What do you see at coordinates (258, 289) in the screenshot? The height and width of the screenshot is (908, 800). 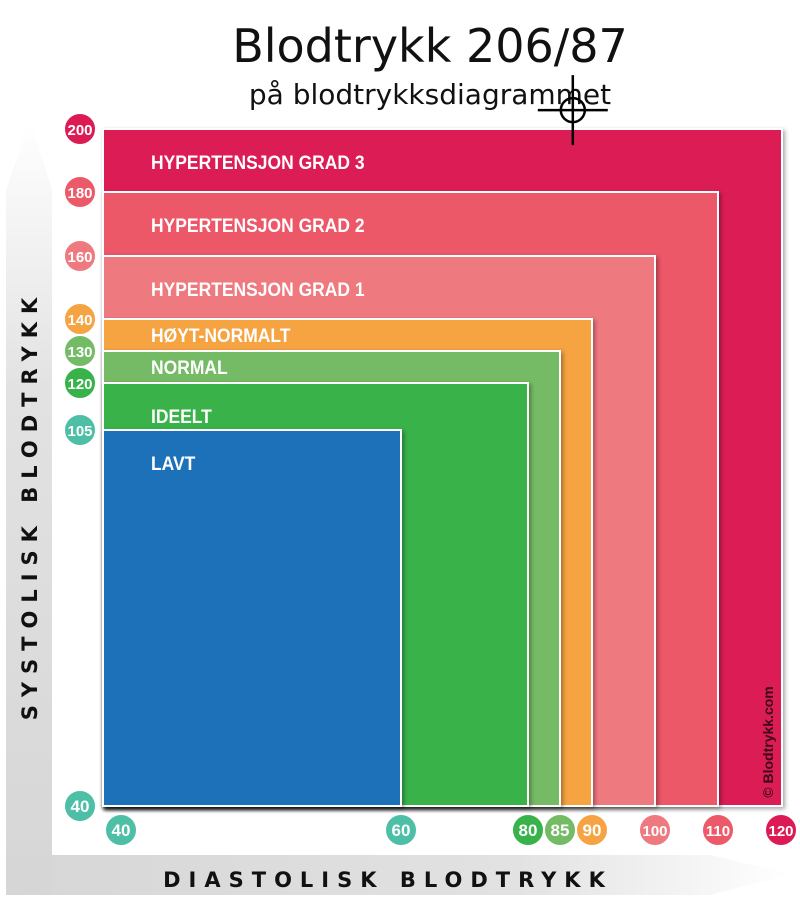 I see `zone-label-hypertensjon-grad-1: HYPERTENSJON GRAD 1` at bounding box center [258, 289].